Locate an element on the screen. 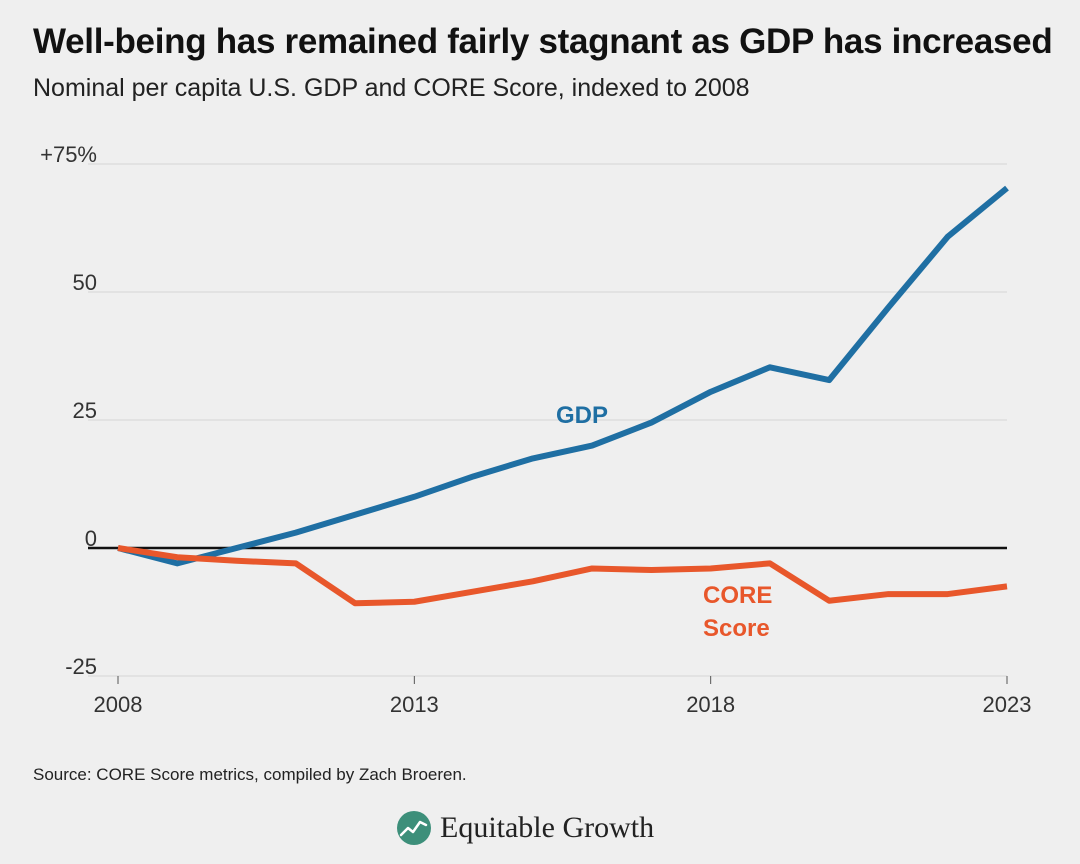 This screenshot has height=864, width=1080. series-label-core-score-0: CORE is located at coordinates (737, 595).